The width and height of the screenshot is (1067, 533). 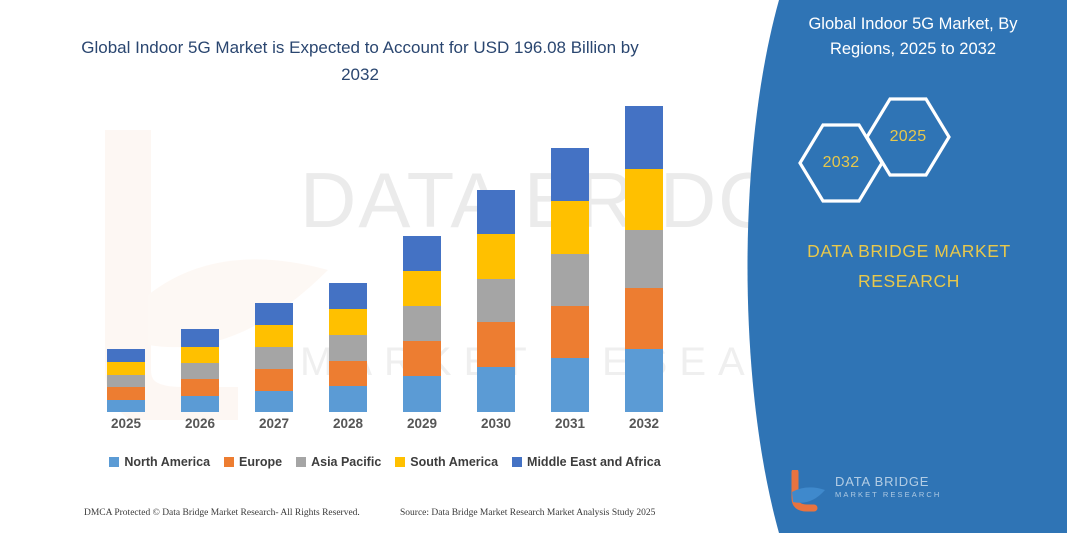 What do you see at coordinates (594, 462) in the screenshot?
I see `legend-label: Middle East and Africa` at bounding box center [594, 462].